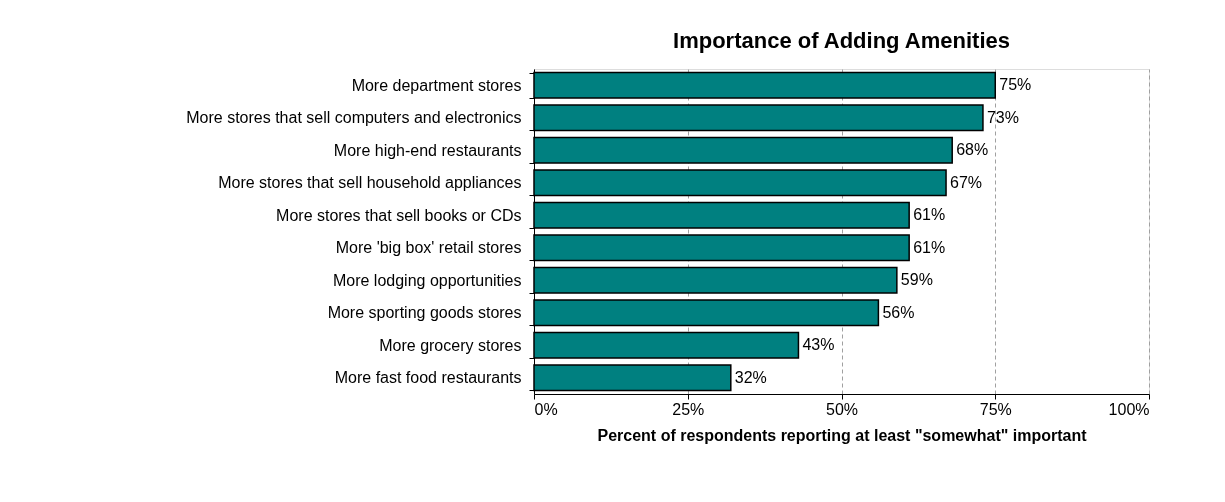 This screenshot has width=1225, height=502. Describe the element at coordinates (818, 345) in the screenshot. I see `data-label: 43%` at that location.